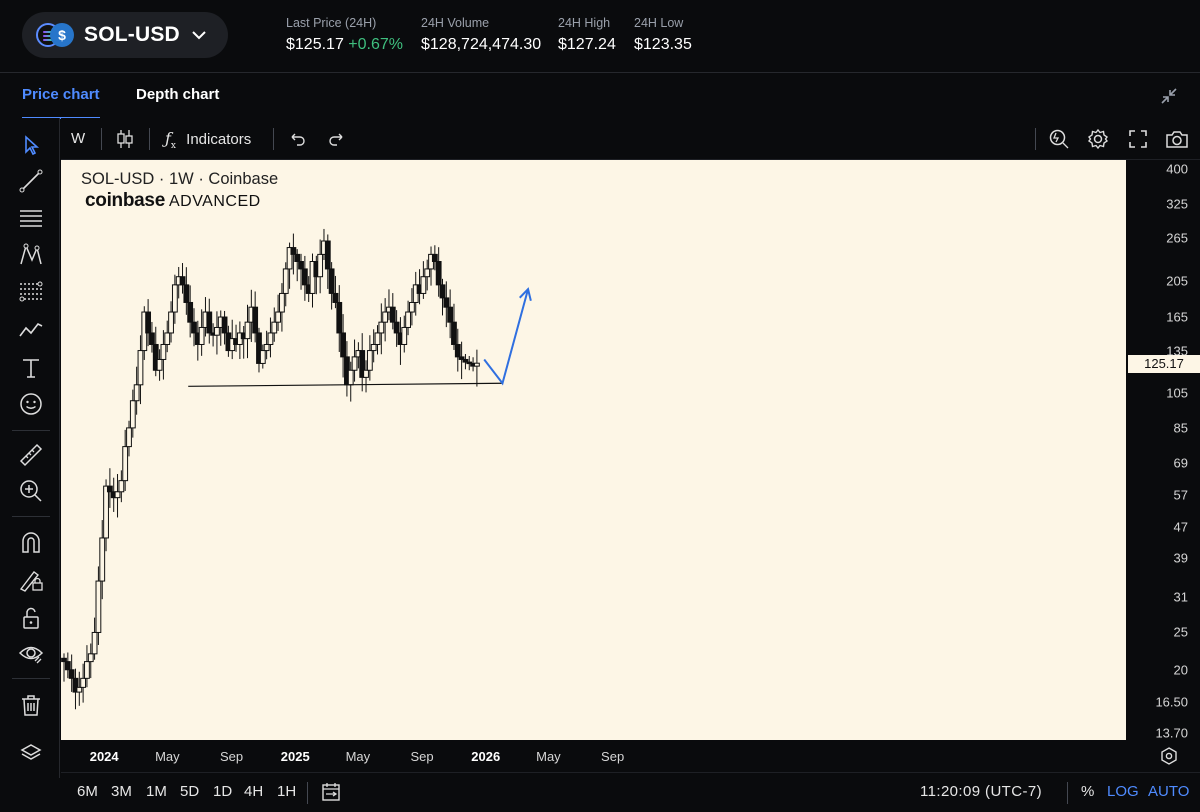 This screenshot has width=1200, height=812. I want to click on auto-toggle: AUTO, so click(1169, 791).